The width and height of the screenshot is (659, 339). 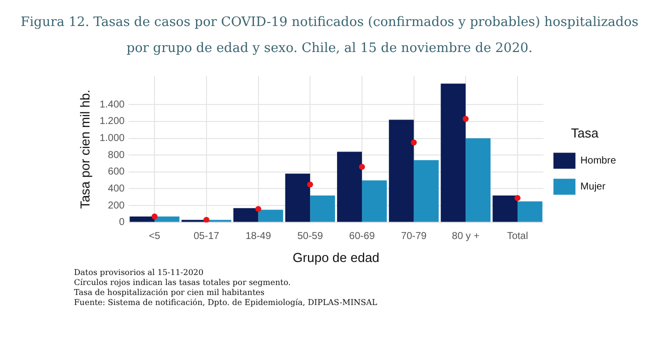 I want to click on legend-label: Mujer, so click(x=593, y=187).